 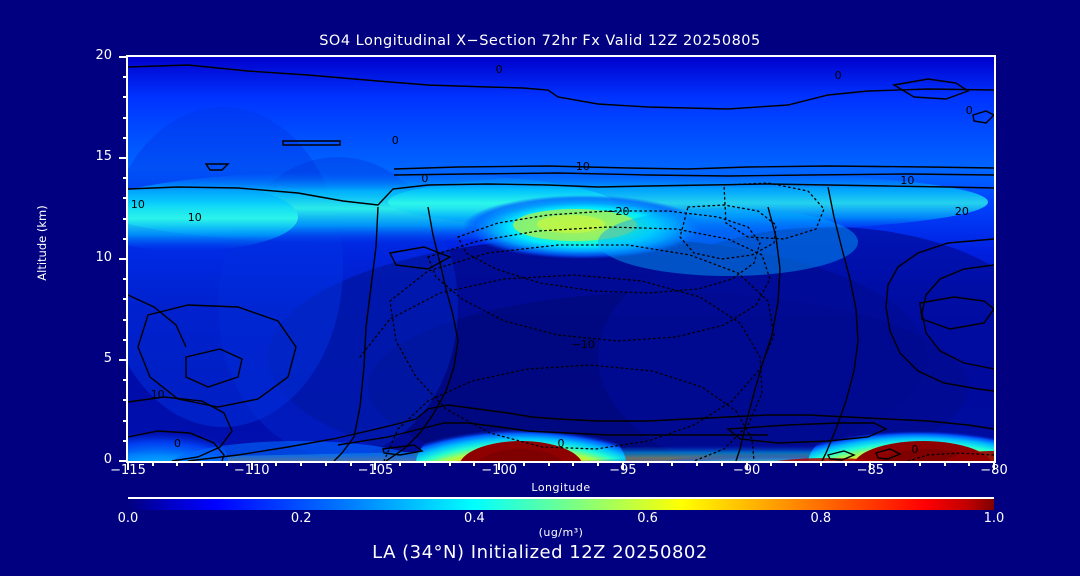 I want to click on colorbar-tick-label: 0.4, so click(x=474, y=518).